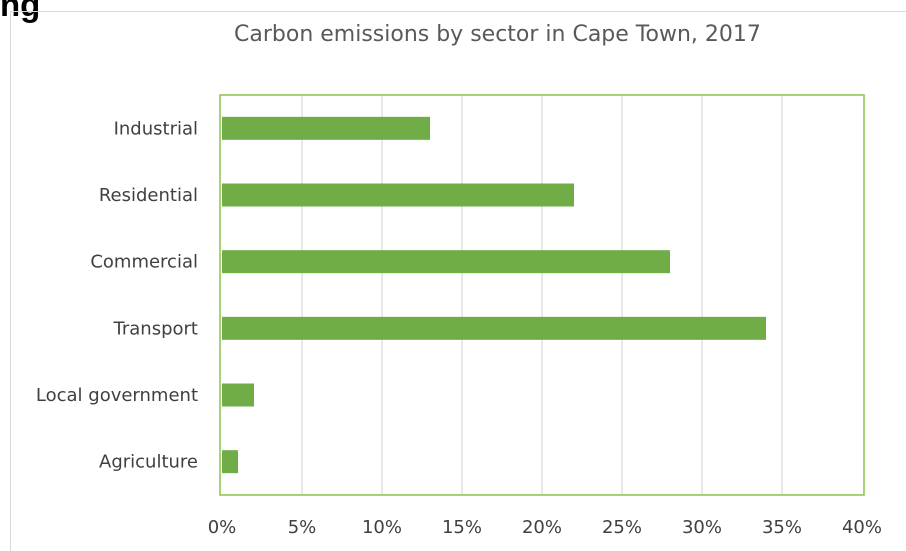  I want to click on bar-commercial, so click(446, 262).